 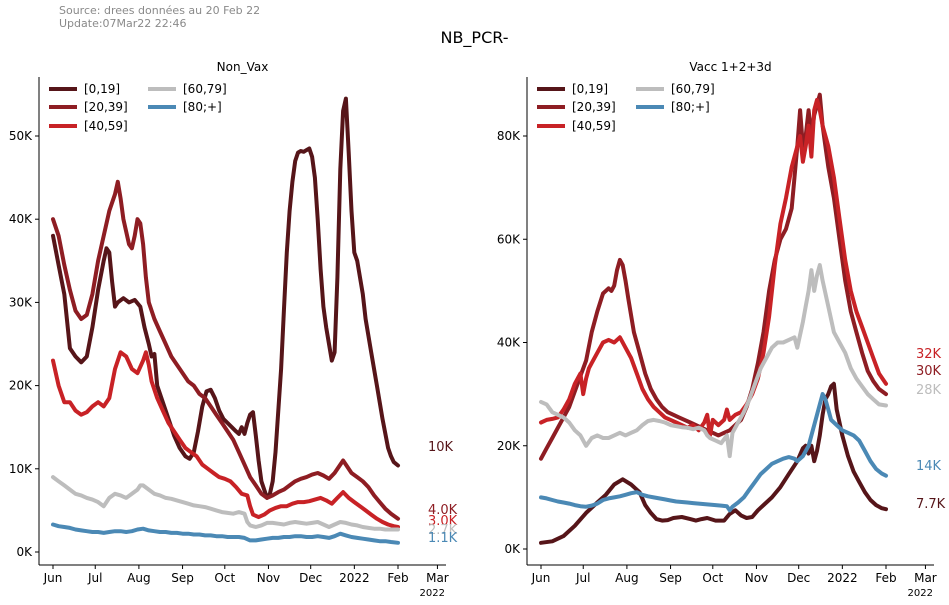 What do you see at coordinates (474, 37) in the screenshot?
I see `main-title: NB_PCR-` at bounding box center [474, 37].